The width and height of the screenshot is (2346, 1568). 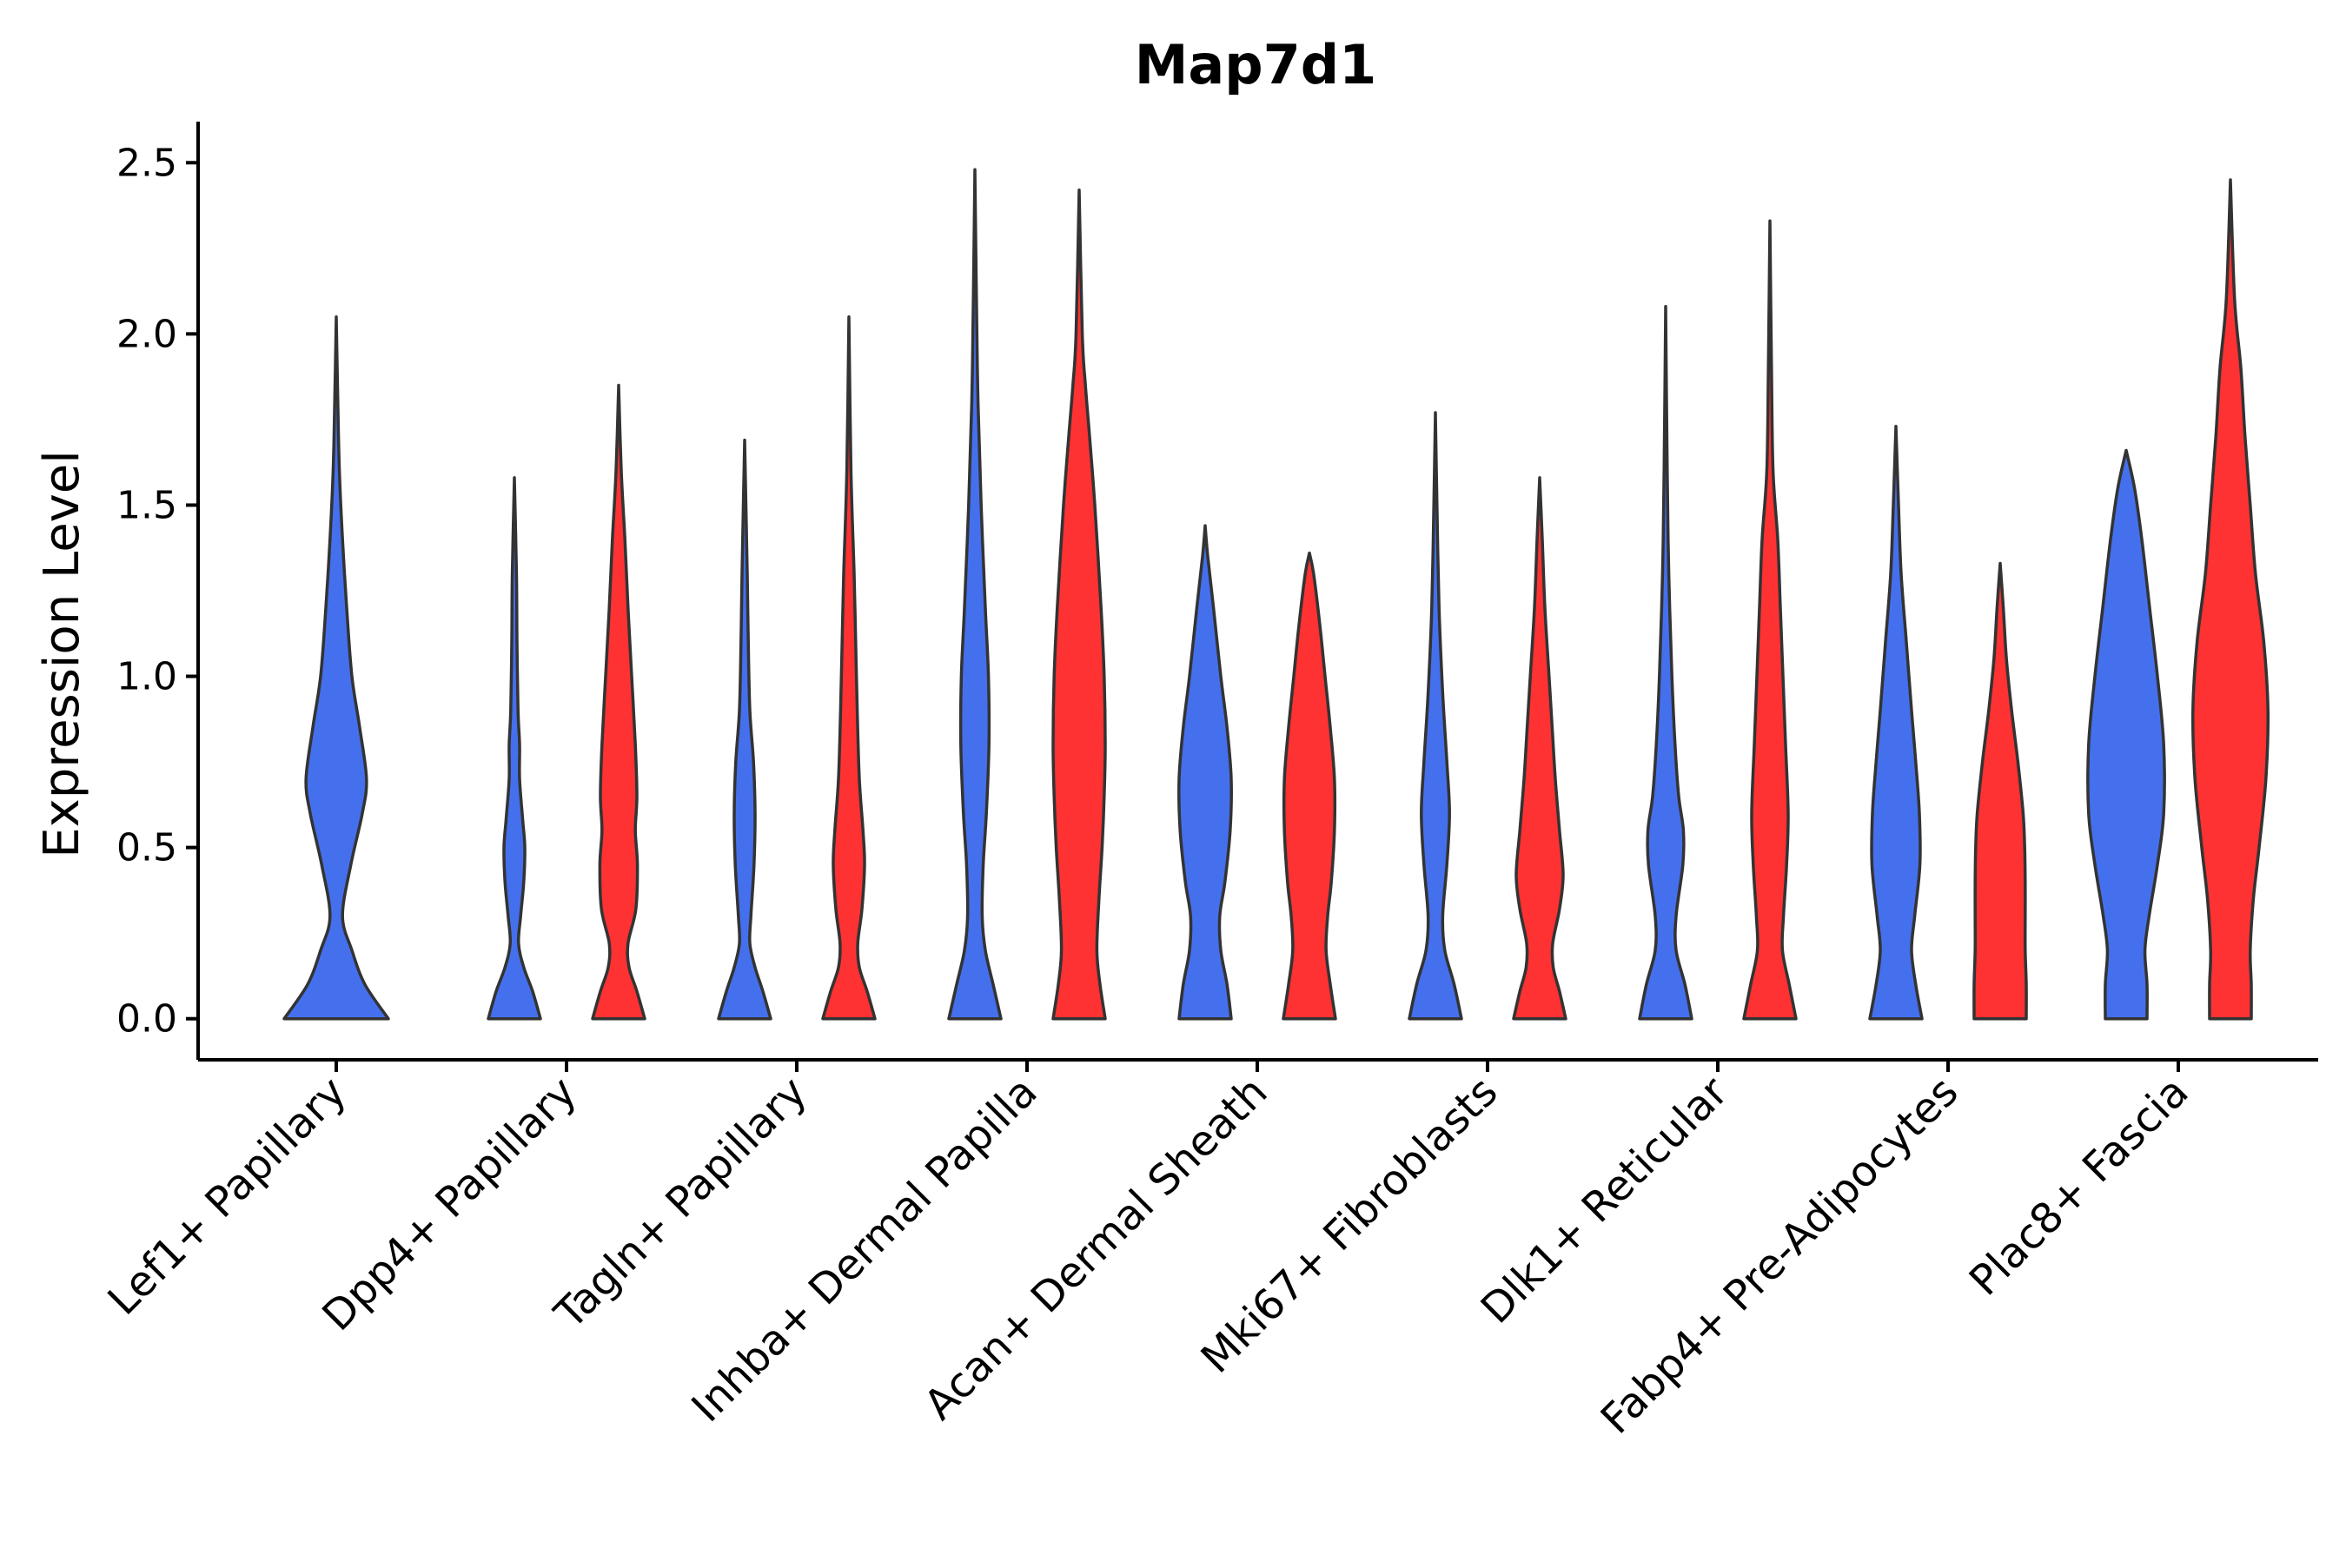 I want to click on x-tick-label: Tagln+ Papillary, so click(x=681, y=1203).